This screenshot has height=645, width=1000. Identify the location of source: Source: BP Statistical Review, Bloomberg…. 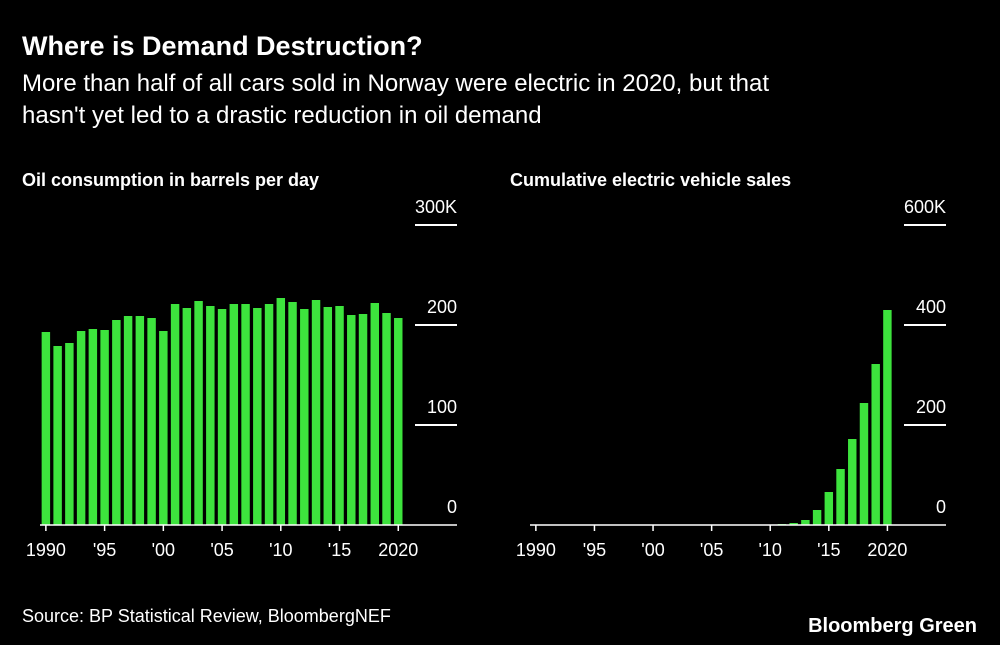
(206, 616).